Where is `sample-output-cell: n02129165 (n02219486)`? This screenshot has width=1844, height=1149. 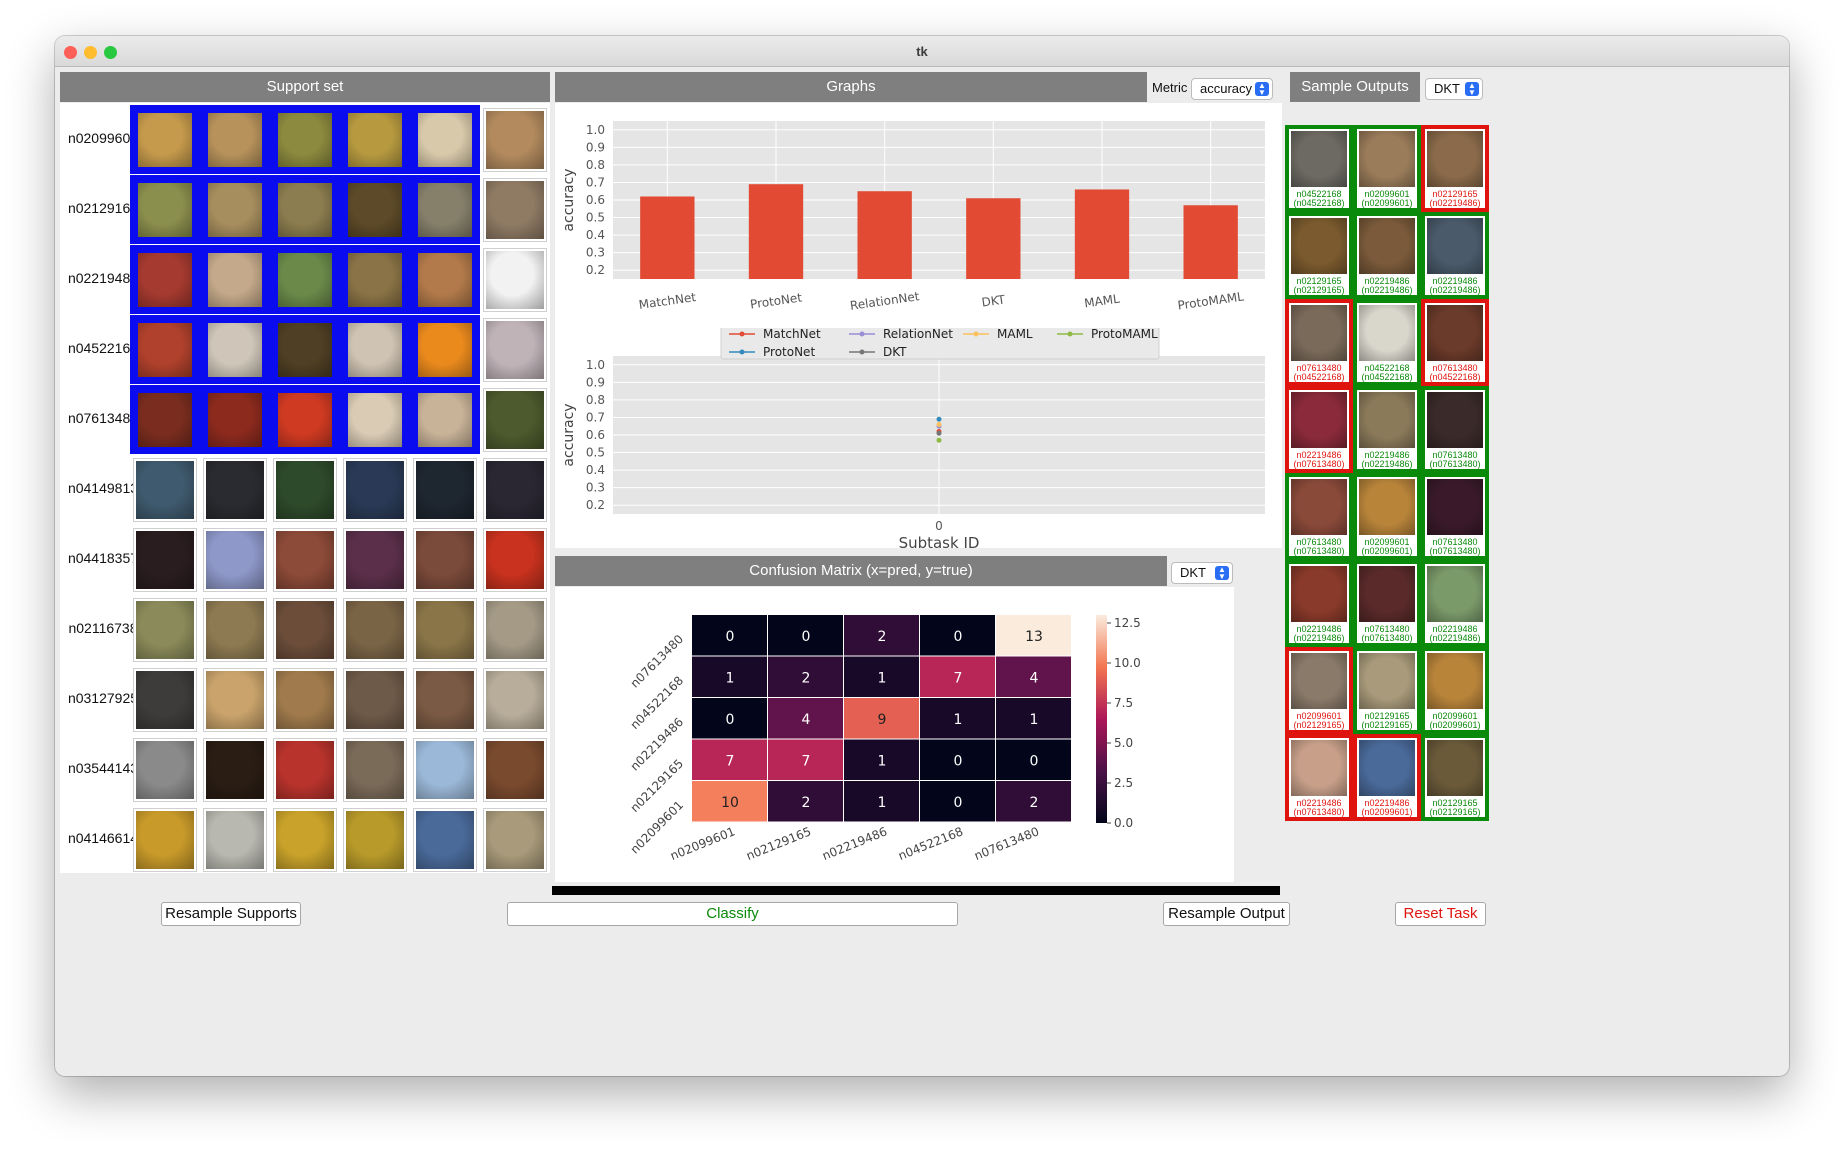 sample-output-cell: n02129165 (n02219486) is located at coordinates (1455, 168).